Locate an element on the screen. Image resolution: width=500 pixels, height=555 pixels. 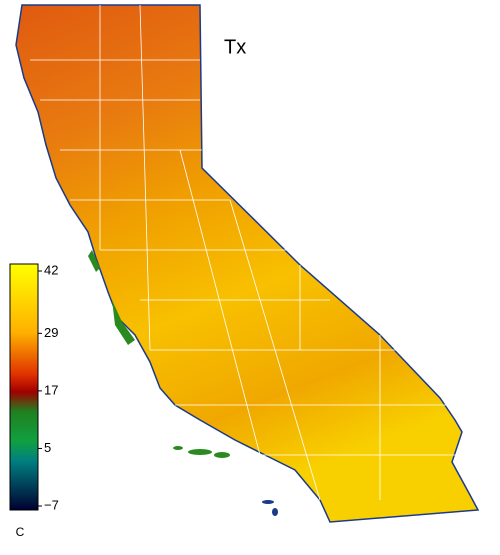
colorbar-tick-label: 17 is located at coordinates (51, 389).